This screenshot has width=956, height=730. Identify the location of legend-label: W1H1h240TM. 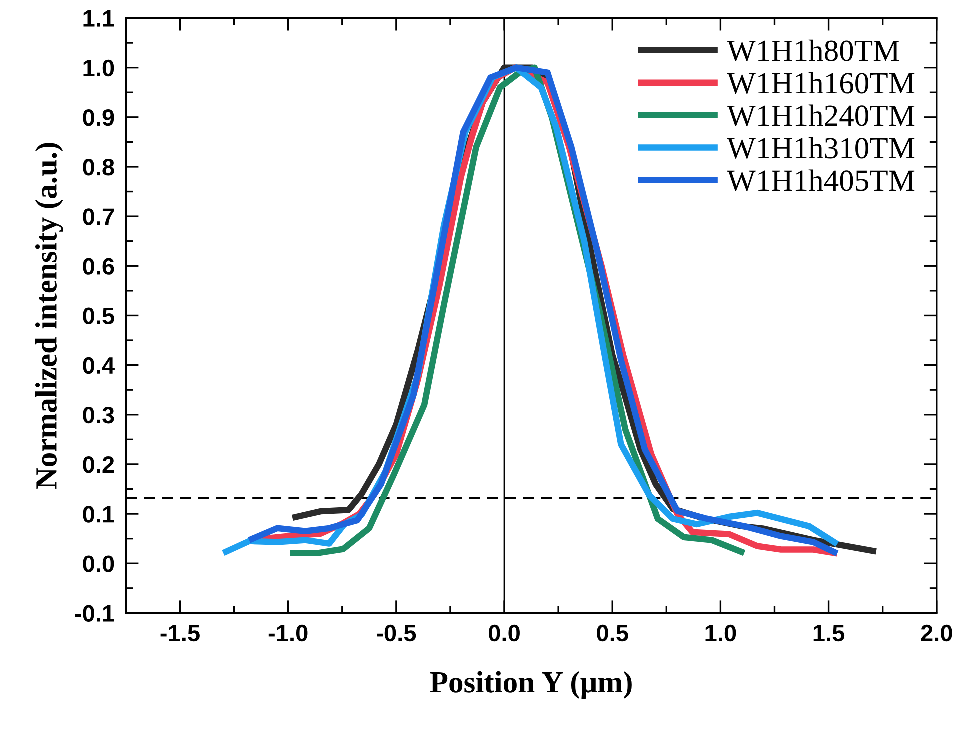
(821, 115).